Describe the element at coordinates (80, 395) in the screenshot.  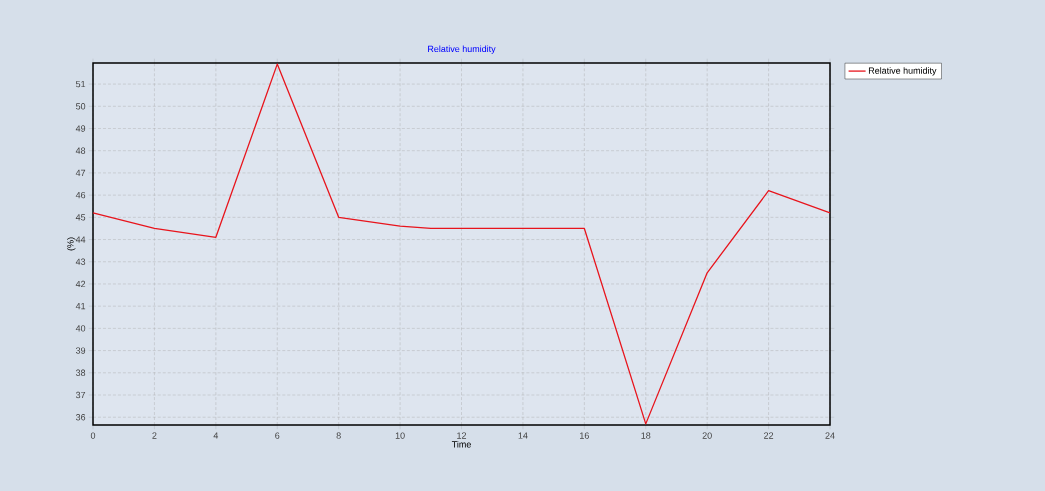
I see `y-tick-label: 37` at that location.